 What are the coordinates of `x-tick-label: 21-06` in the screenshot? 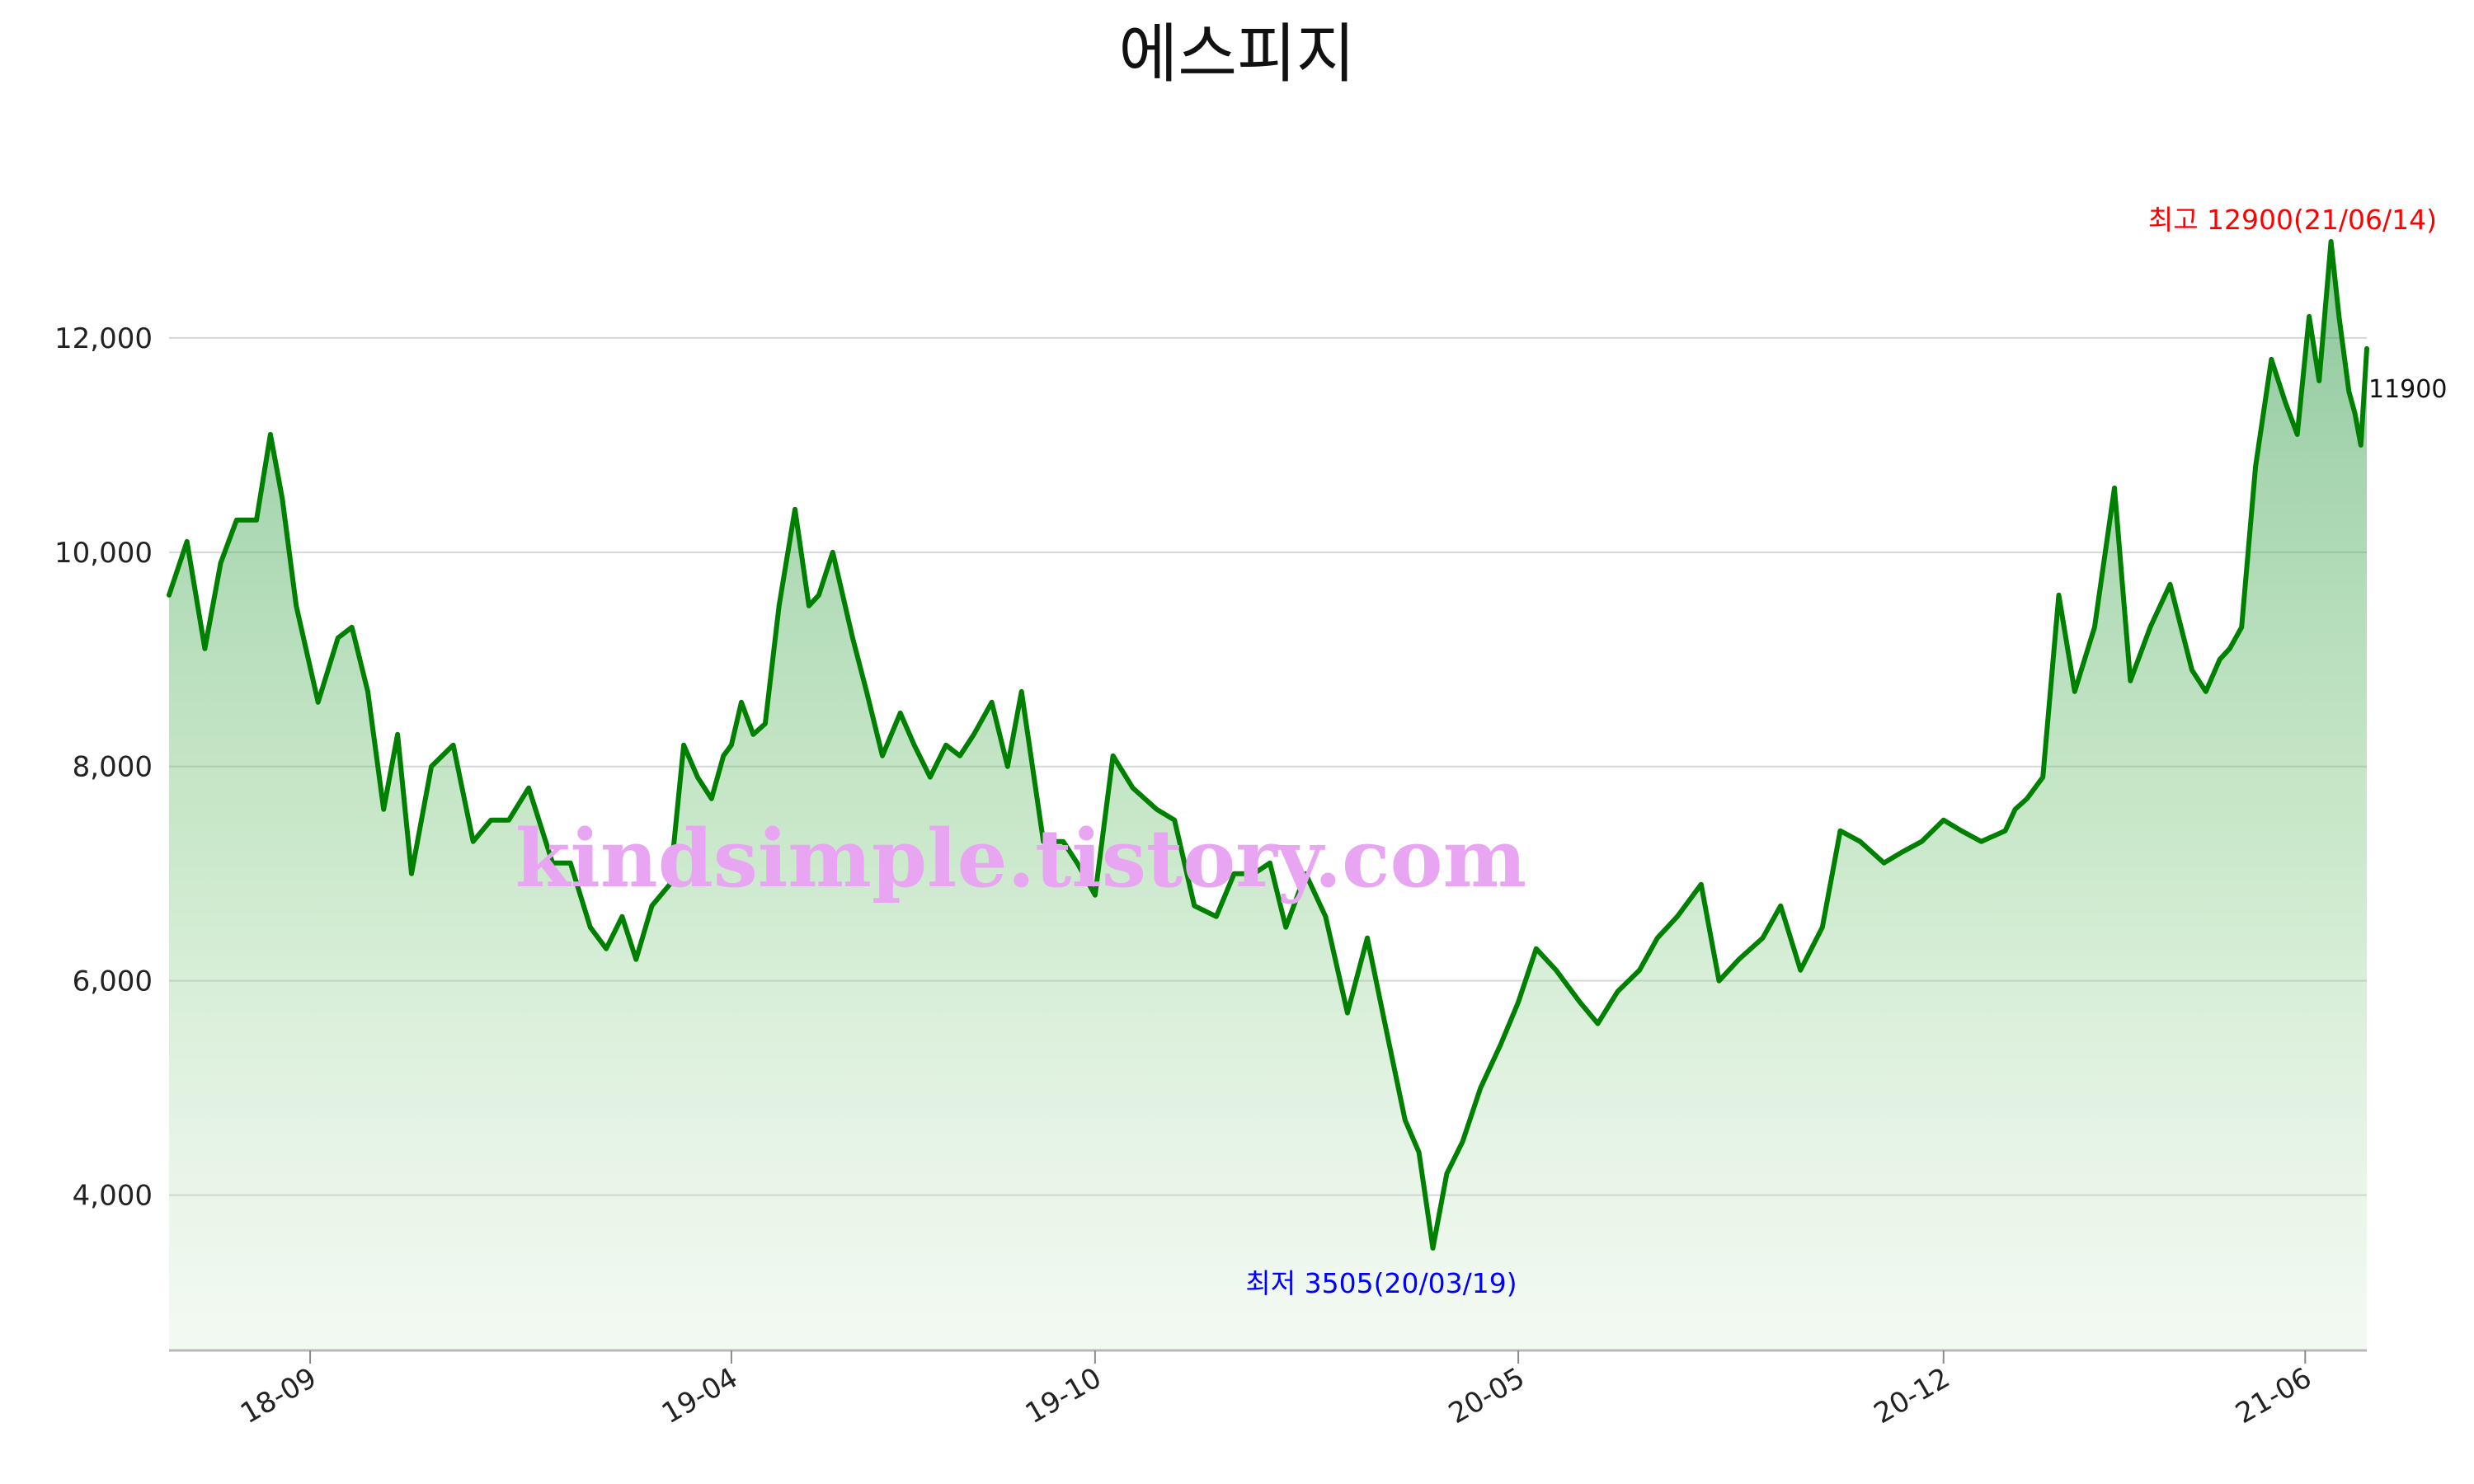 It's located at (2273, 1395).